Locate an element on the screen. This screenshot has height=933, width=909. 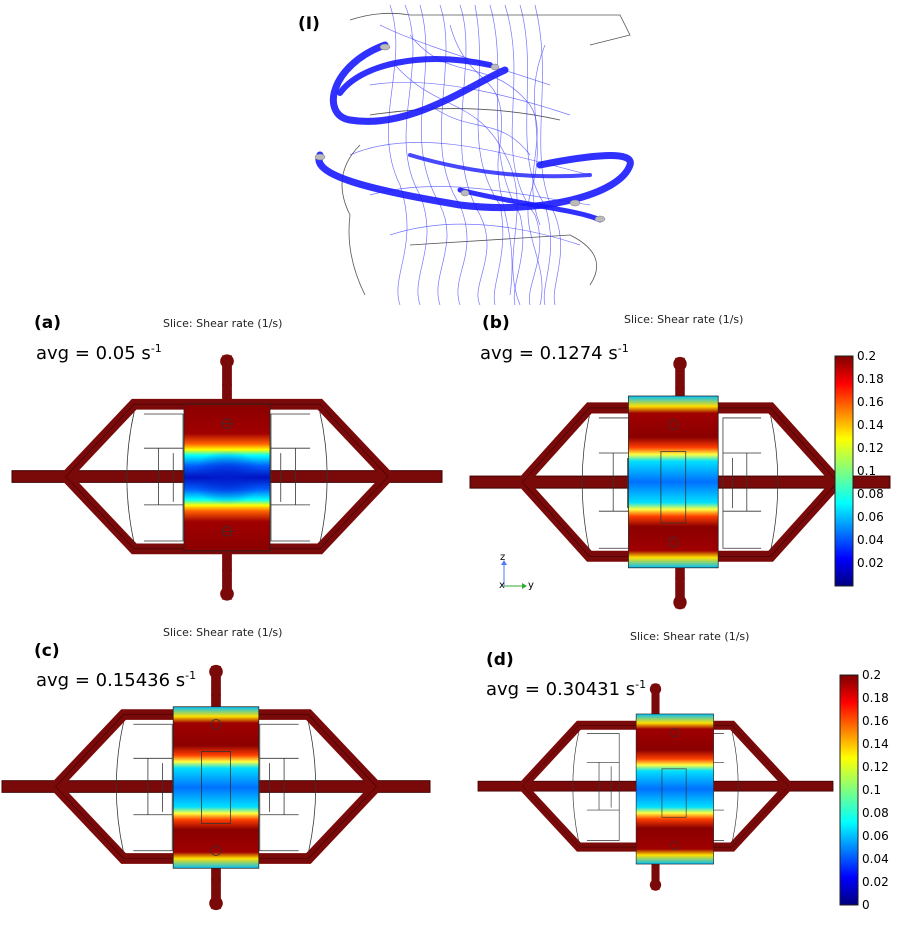
colorbar-b-tick: 0.06 is located at coordinates (870, 517).